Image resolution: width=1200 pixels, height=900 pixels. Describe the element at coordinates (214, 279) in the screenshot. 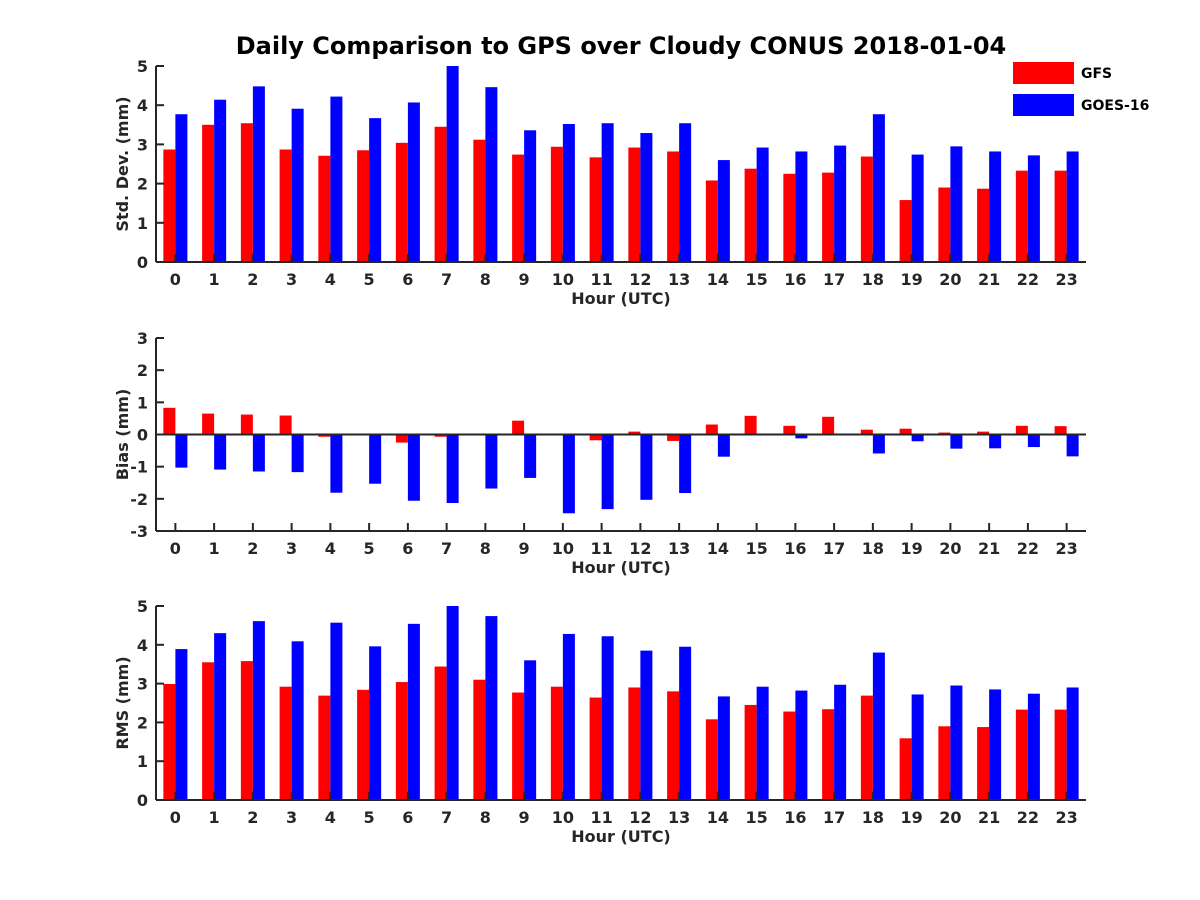

I see `x-tick-label: 1` at that location.